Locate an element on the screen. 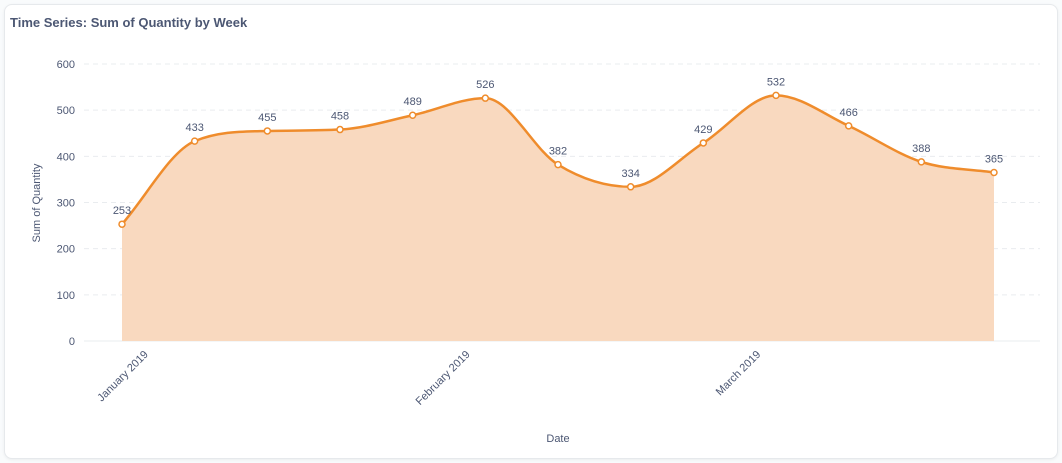  data-label: 334 is located at coordinates (630, 174).